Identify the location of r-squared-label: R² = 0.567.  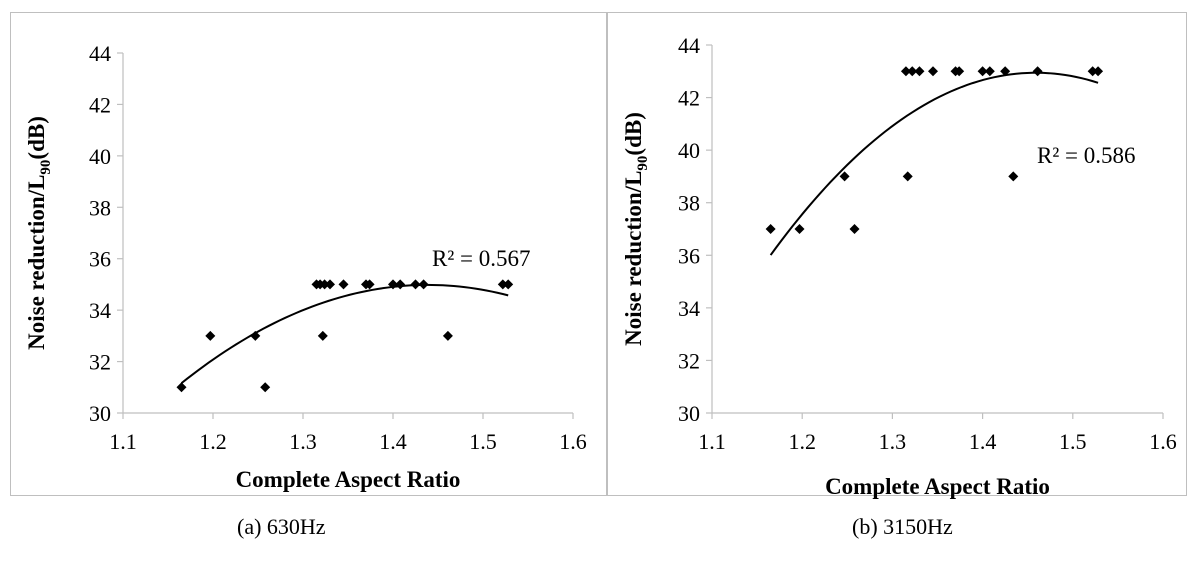
(481, 258).